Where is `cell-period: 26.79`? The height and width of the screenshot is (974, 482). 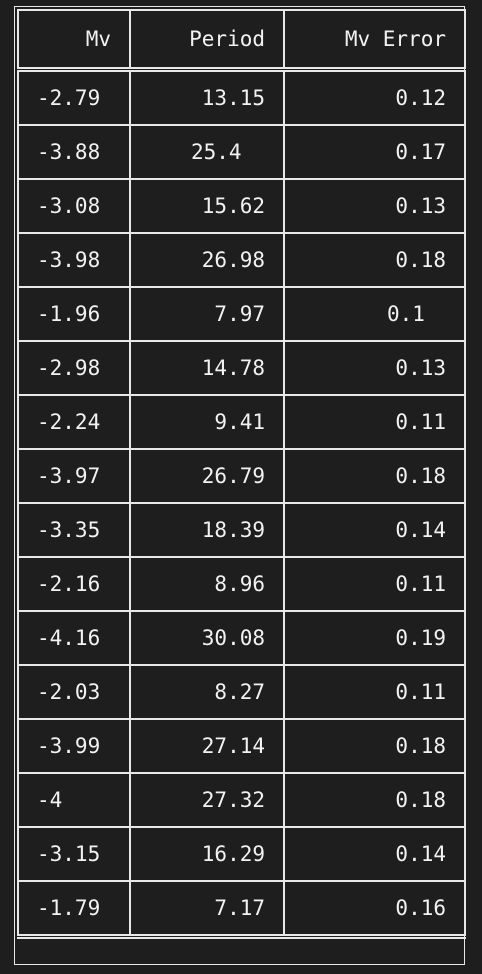
cell-period: 26.79 is located at coordinates (207, 476).